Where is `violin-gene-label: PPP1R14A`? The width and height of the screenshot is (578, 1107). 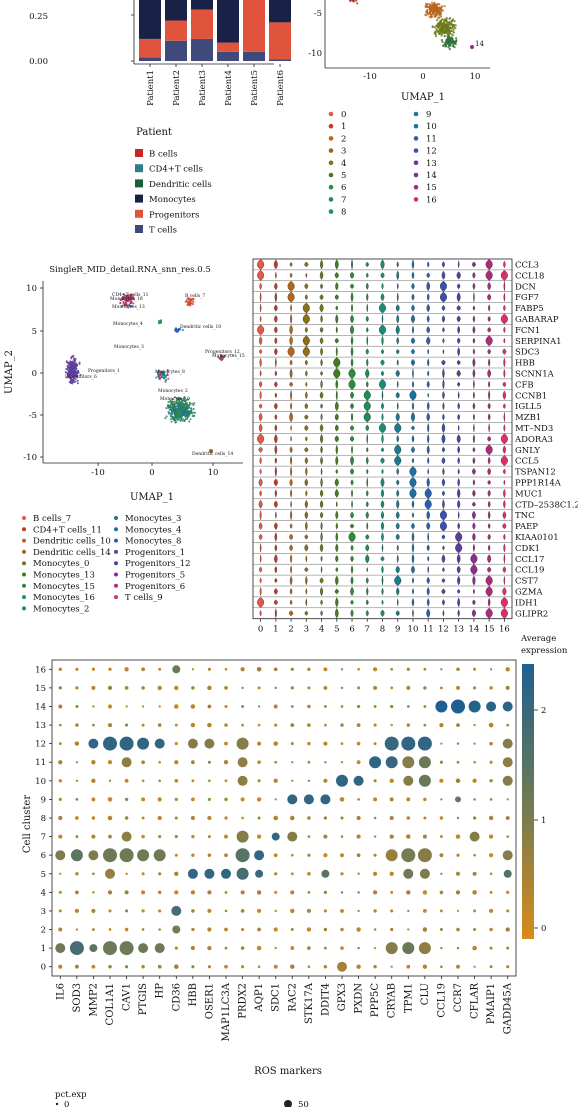
violin-gene-label: PPP1R14A is located at coordinates (538, 483).